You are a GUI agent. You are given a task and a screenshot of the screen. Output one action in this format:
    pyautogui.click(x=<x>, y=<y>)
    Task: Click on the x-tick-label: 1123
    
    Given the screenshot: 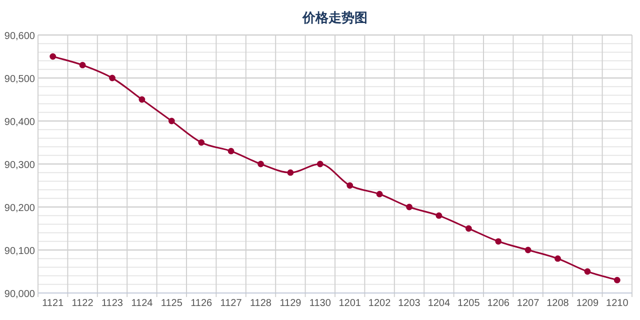 What is the action you would take?
    pyautogui.click(x=112, y=303)
    